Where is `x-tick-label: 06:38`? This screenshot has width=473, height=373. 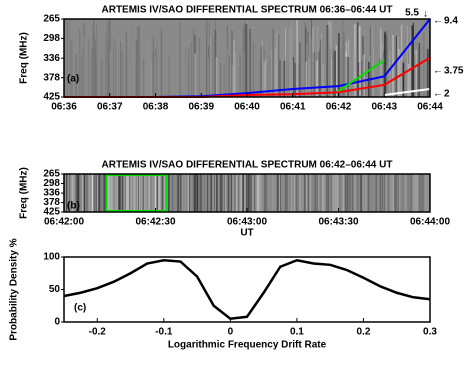 x-tick-label: 06:38 is located at coordinates (156, 107).